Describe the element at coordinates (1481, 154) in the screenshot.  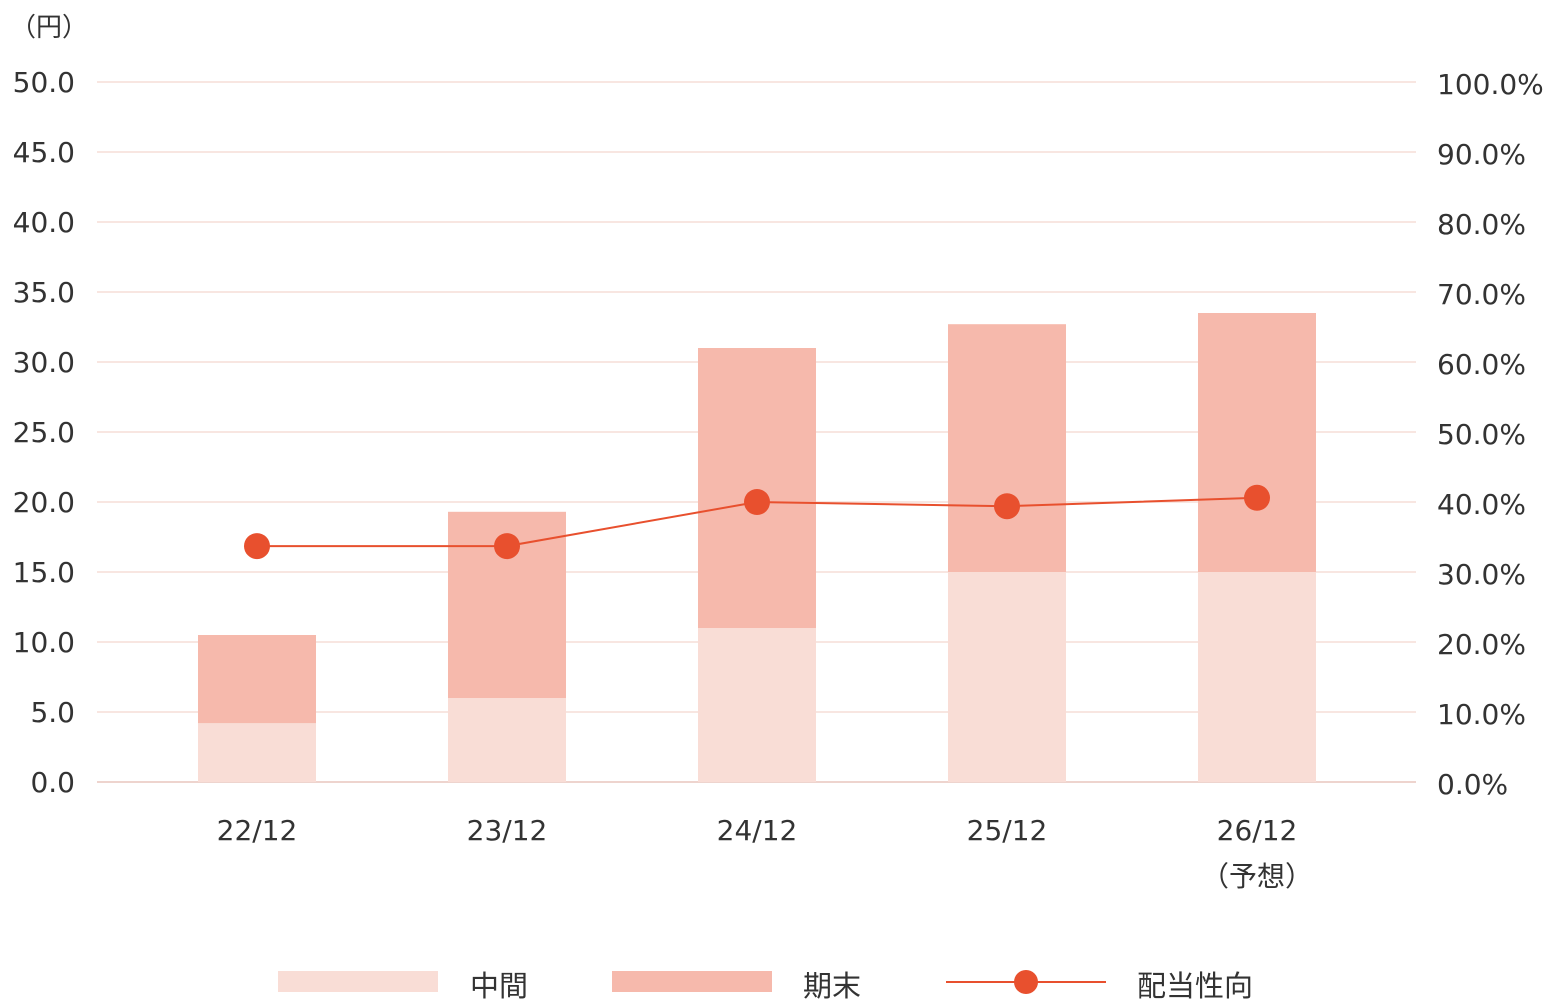
I see `right-tick-label: 90.0%` at that location.